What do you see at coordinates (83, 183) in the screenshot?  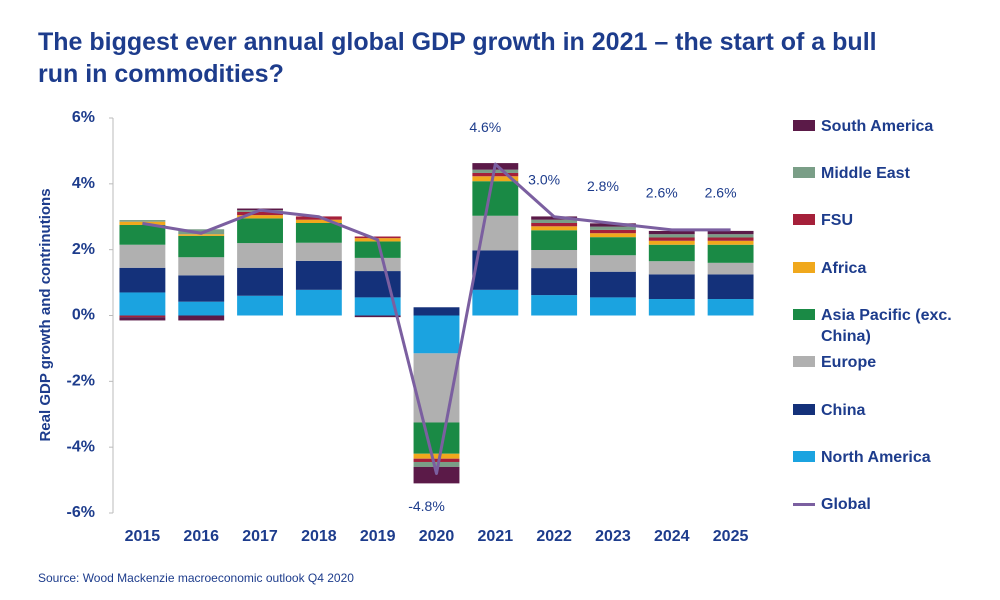 I see `y-tick-label: 4%` at bounding box center [83, 183].